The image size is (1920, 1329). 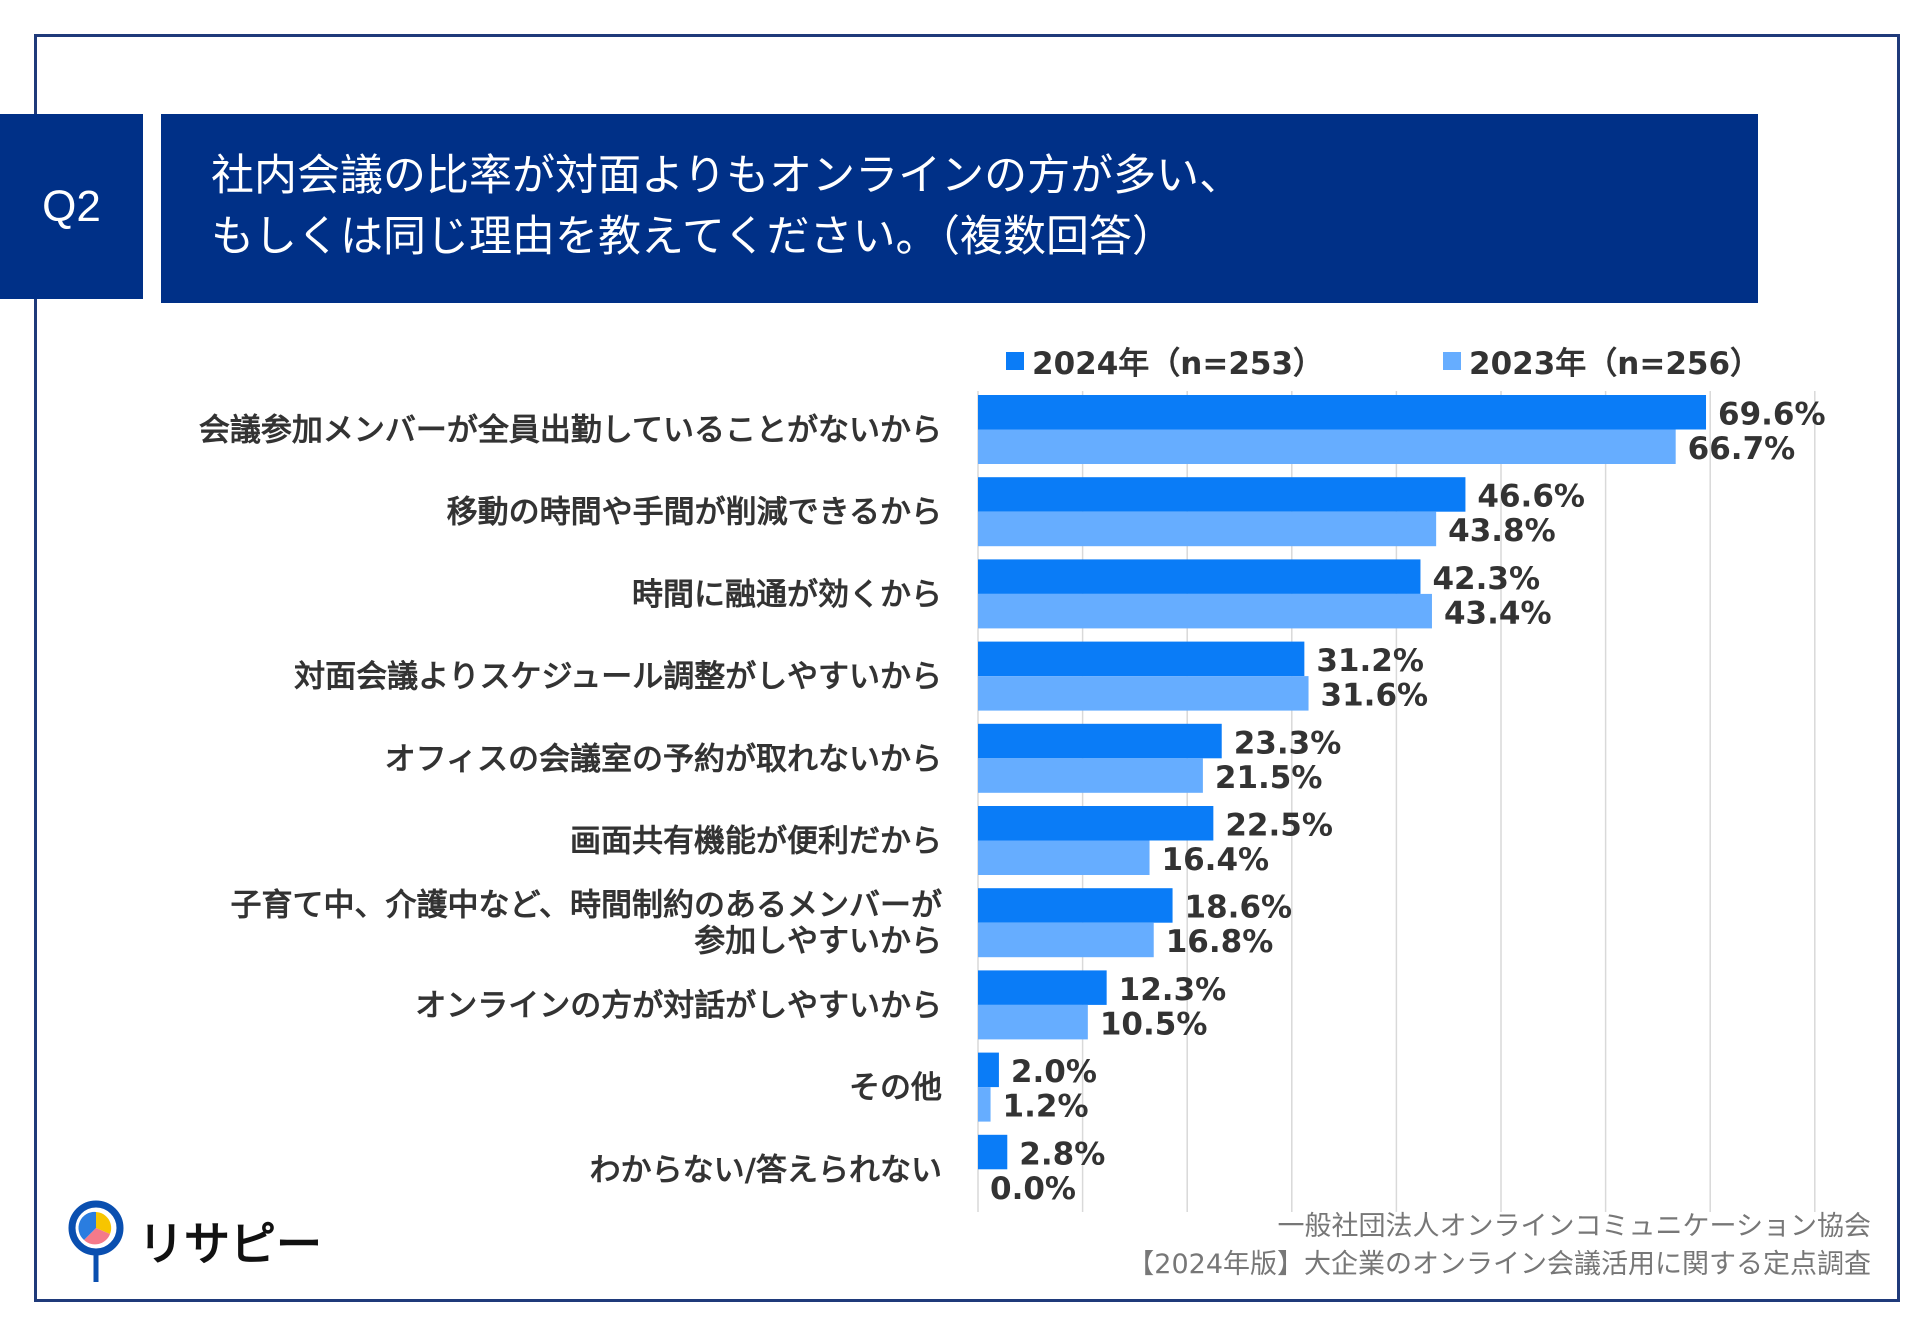 I want to click on data-label: 22.5%, so click(x=1279, y=826).